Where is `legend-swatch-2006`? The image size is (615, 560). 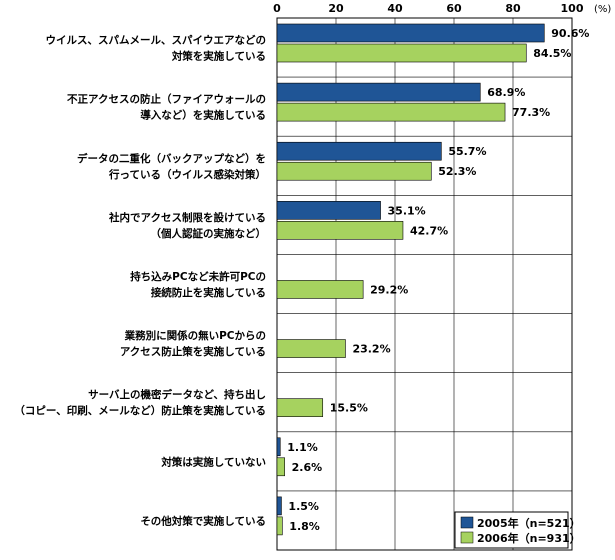 legend-swatch-2006 is located at coordinates (467, 537).